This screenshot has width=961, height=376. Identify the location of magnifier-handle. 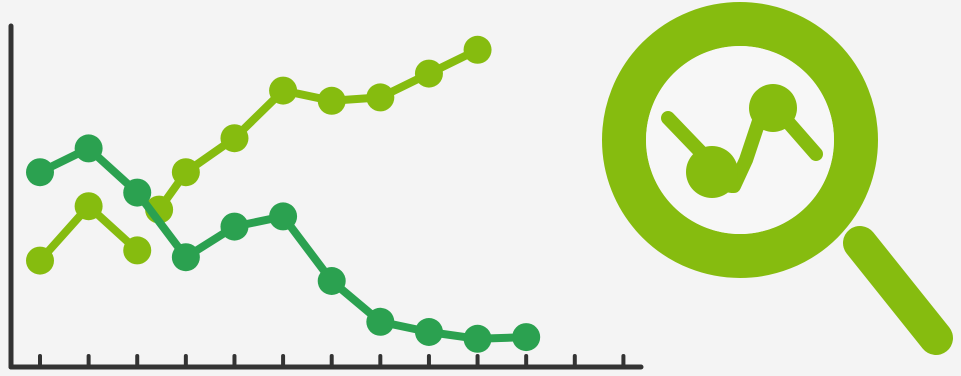
(898, 290).